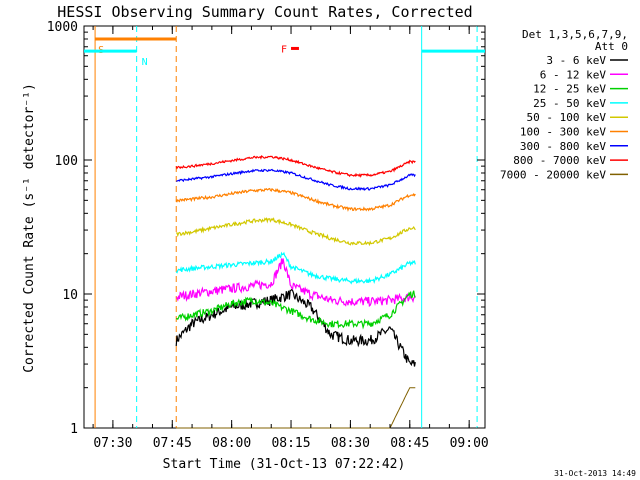 The height and width of the screenshot is (480, 640). Describe the element at coordinates (575, 34) in the screenshot. I see `legend-header: Det 1,3,5,6,7,9,` at that location.